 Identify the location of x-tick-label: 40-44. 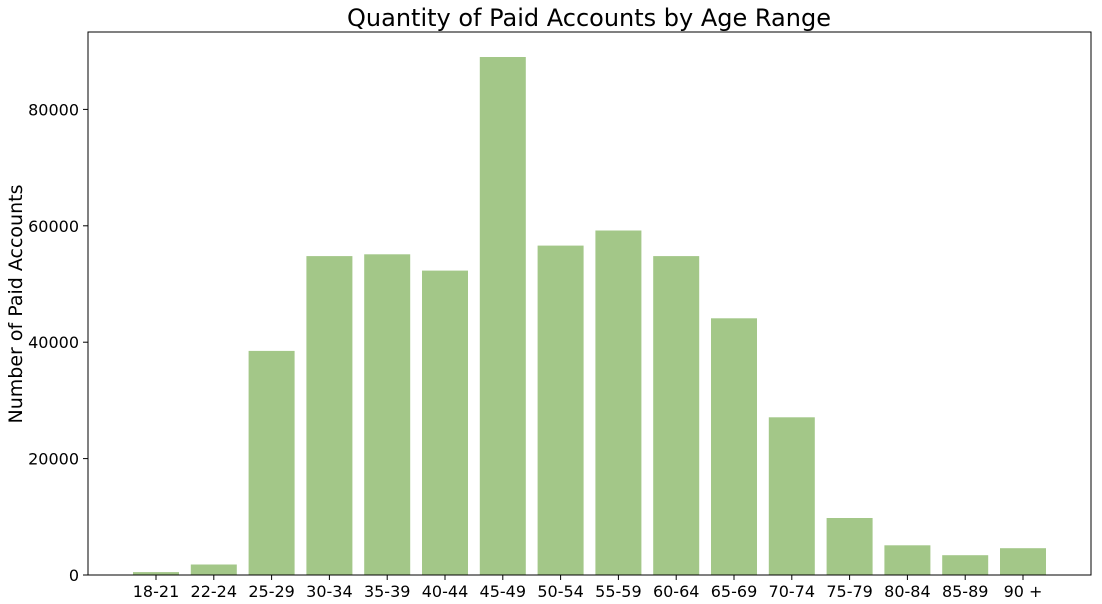
(445, 591).